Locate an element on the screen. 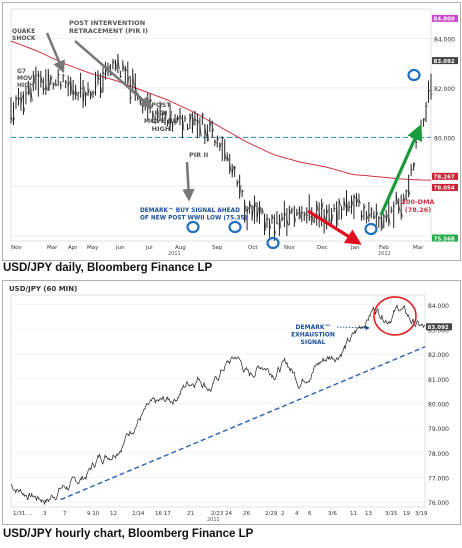 This screenshot has height=548, width=462. x-tick-label: 6 is located at coordinates (310, 514).